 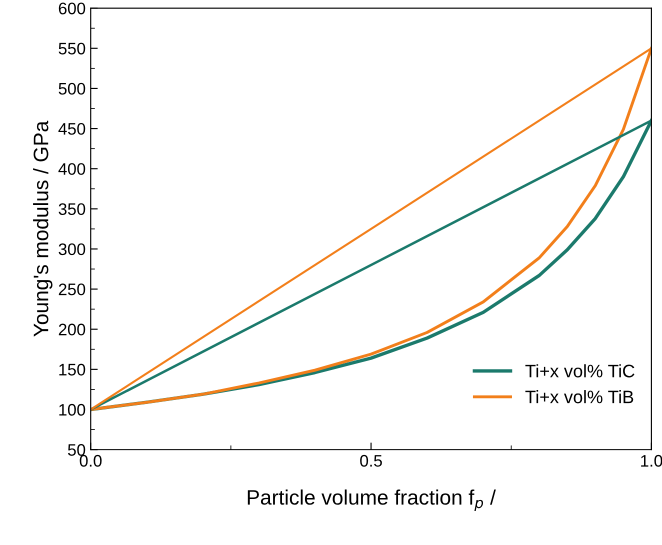 What do you see at coordinates (72, 209) in the screenshot?
I see `y-tick-label: 350` at bounding box center [72, 209].